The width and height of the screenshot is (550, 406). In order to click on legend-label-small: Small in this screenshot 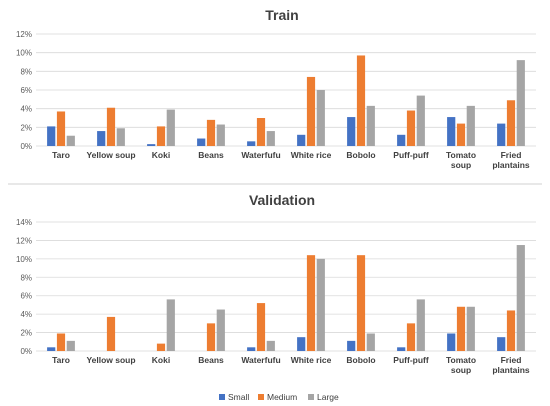, I will do `click(238, 397)`.